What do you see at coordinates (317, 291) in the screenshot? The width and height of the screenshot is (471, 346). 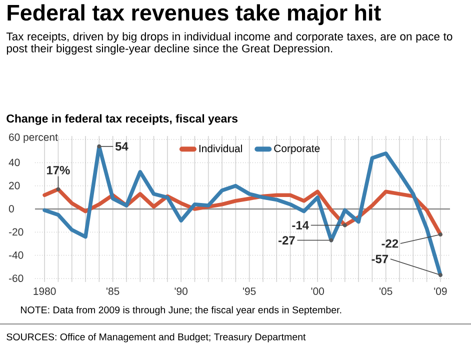 I see `x-tick-label: '00` at bounding box center [317, 291].